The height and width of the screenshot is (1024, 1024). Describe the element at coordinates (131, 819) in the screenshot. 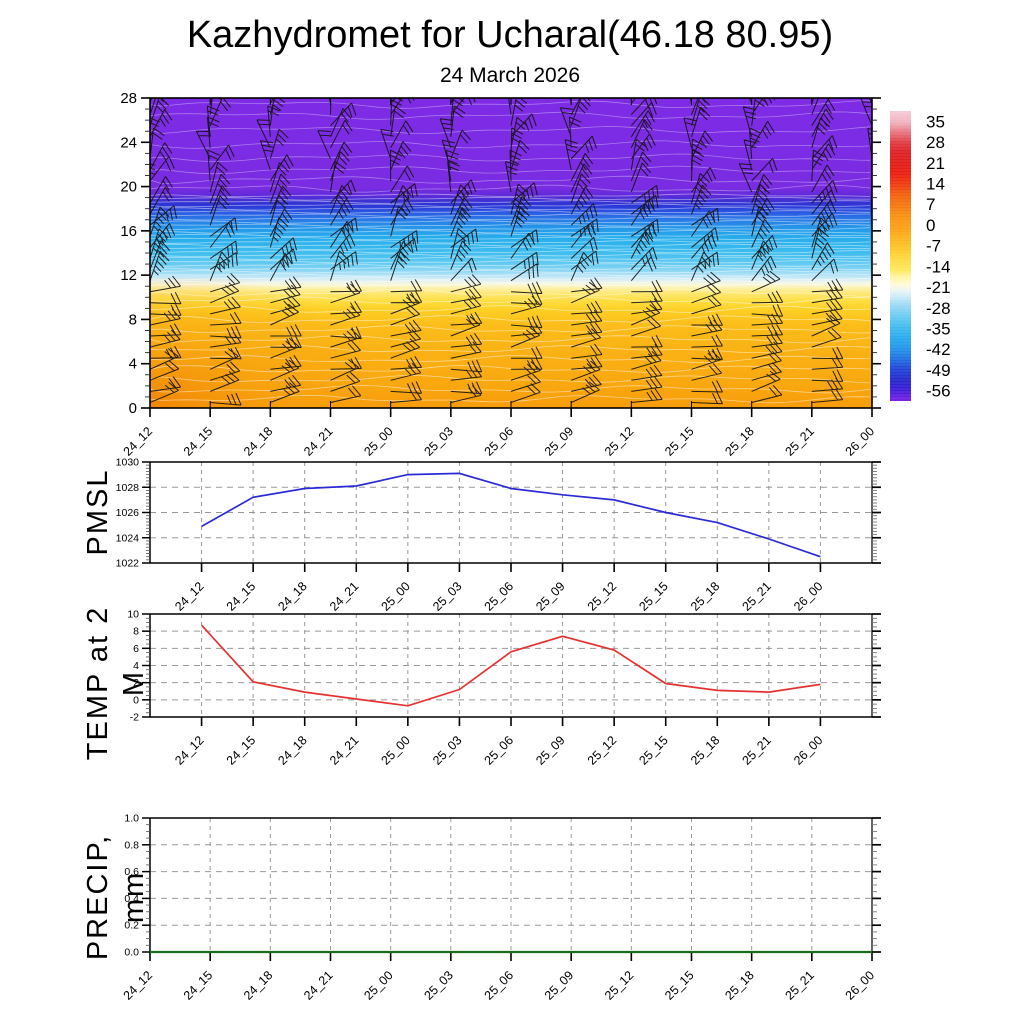

I see `svg-text: 1.0` at that location.